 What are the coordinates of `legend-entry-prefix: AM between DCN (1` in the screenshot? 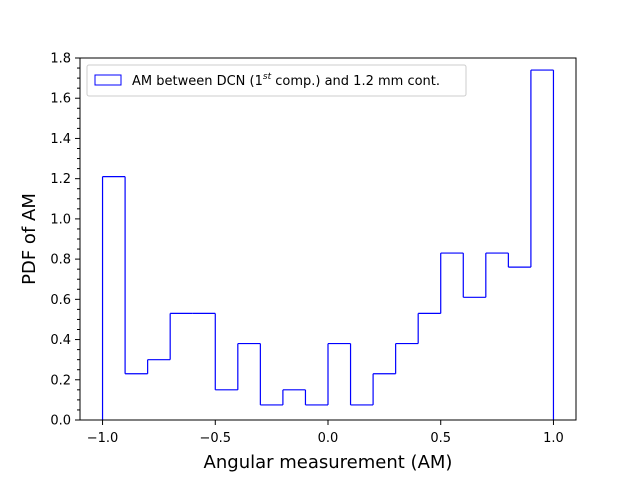 It's located at (197, 81).